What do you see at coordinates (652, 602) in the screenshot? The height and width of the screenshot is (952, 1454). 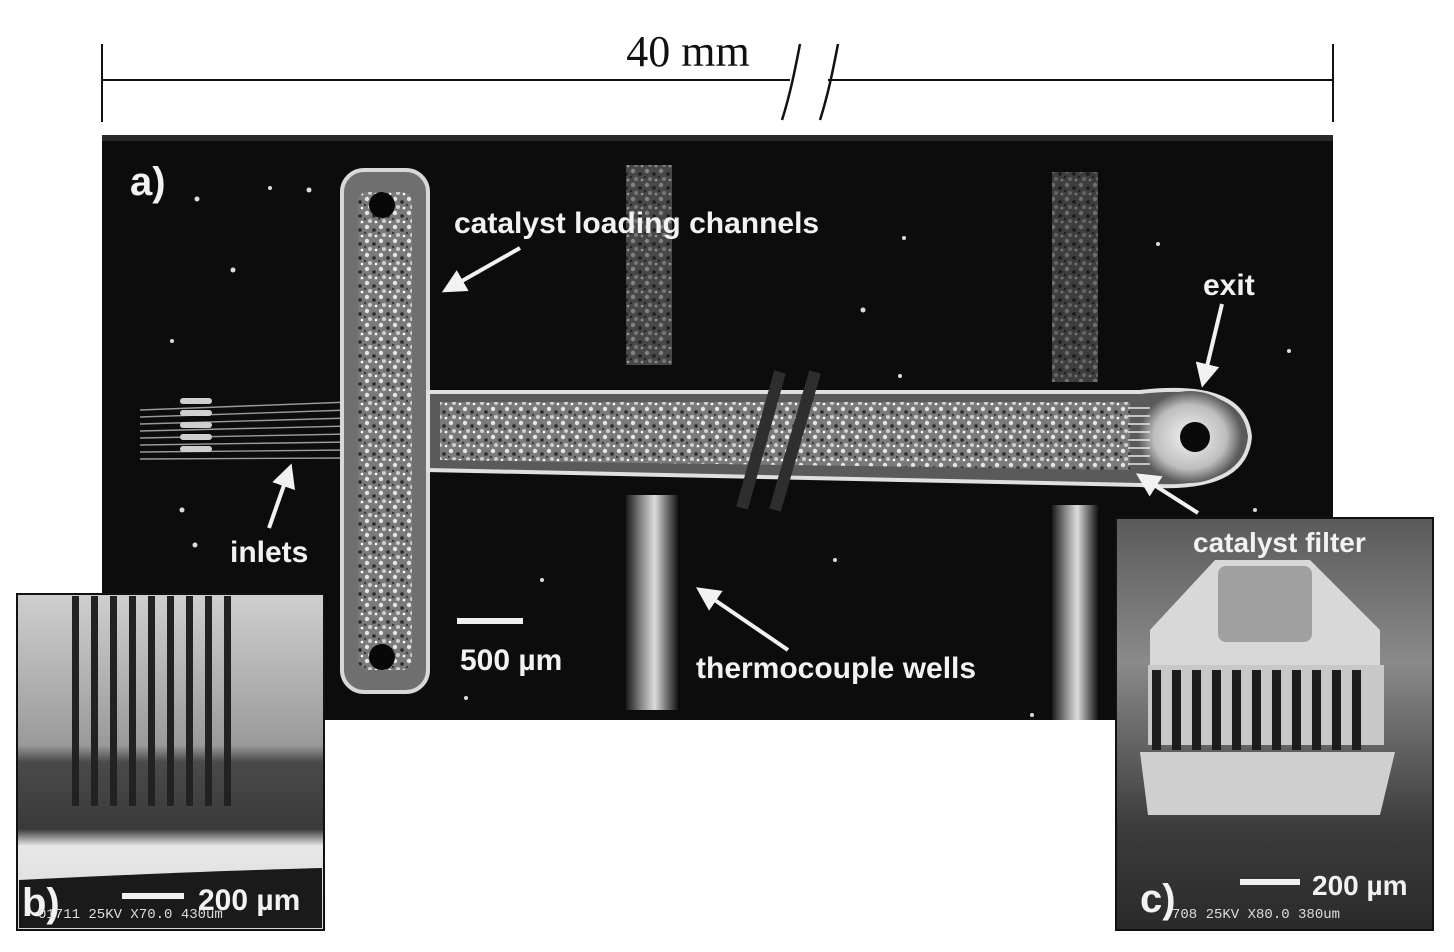 I see `thermocouple-well-bottom-left` at bounding box center [652, 602].